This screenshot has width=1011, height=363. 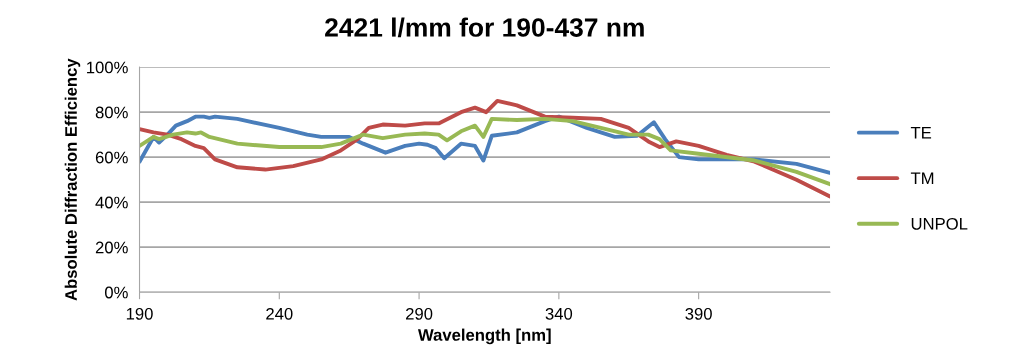 What do you see at coordinates (107, 67) in the screenshot?
I see `y-tick-label: 100%` at bounding box center [107, 67].